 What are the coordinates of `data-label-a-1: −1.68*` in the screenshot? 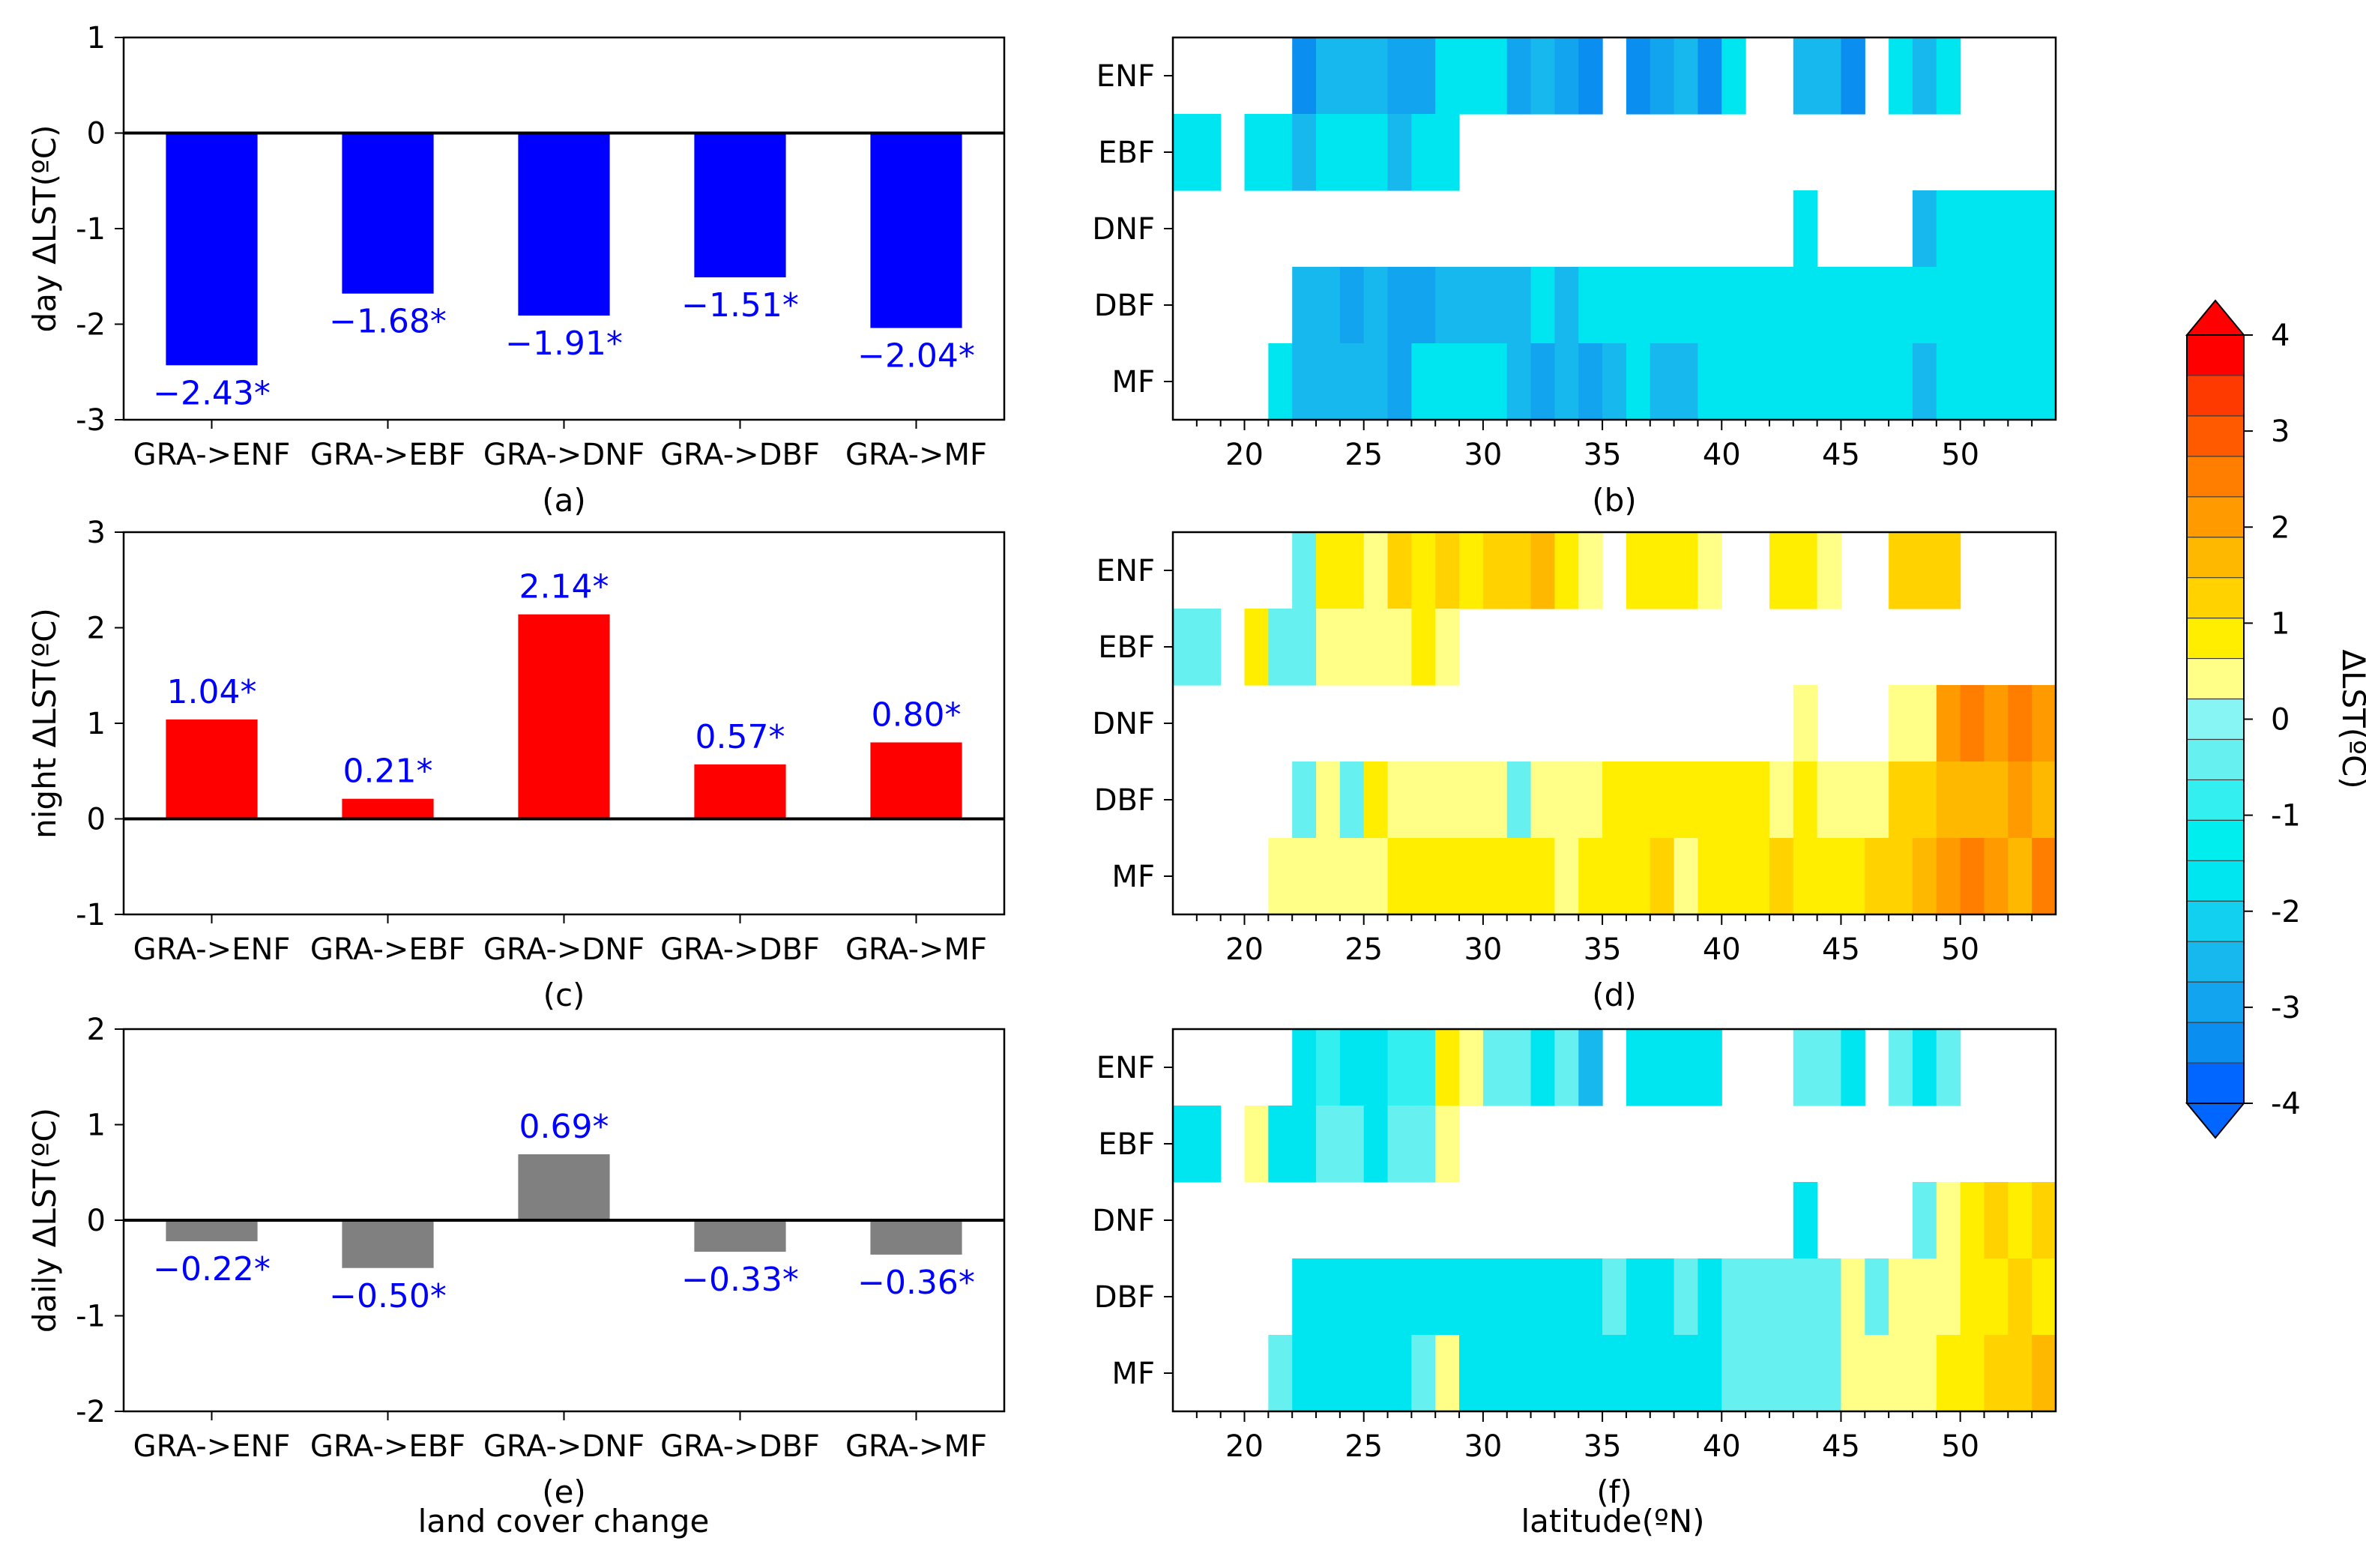 It's located at (388, 322).